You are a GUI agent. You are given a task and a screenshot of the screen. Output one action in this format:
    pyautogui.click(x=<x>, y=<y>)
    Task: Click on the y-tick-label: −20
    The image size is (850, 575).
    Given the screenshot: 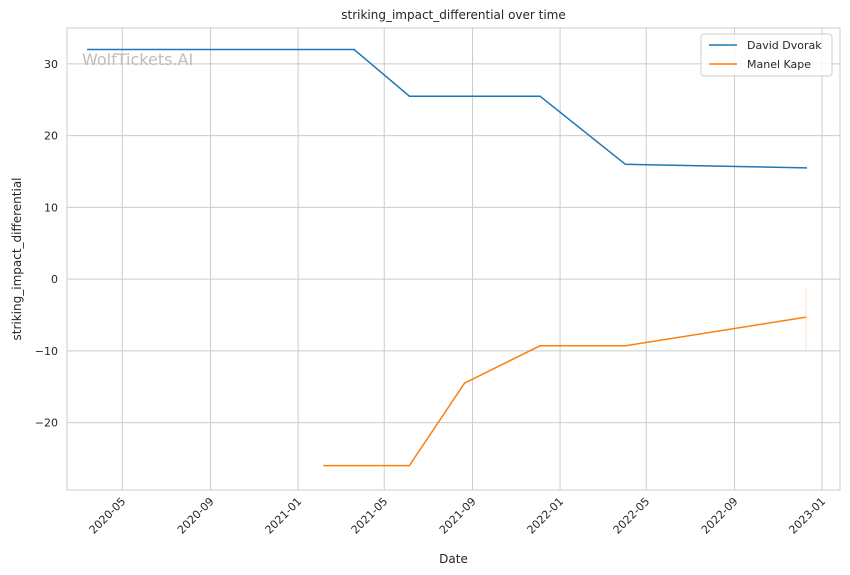 What is the action you would take?
    pyautogui.click(x=46, y=423)
    